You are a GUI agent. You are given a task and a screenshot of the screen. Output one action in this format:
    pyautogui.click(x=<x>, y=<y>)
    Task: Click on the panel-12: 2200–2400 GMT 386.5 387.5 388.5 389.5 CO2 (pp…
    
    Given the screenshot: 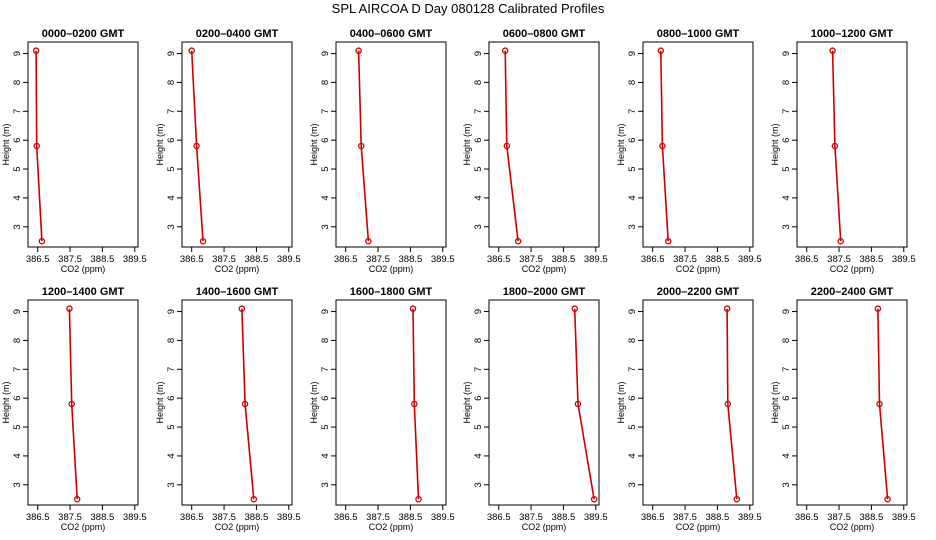 What is the action you would take?
    pyautogui.click(x=843, y=409)
    